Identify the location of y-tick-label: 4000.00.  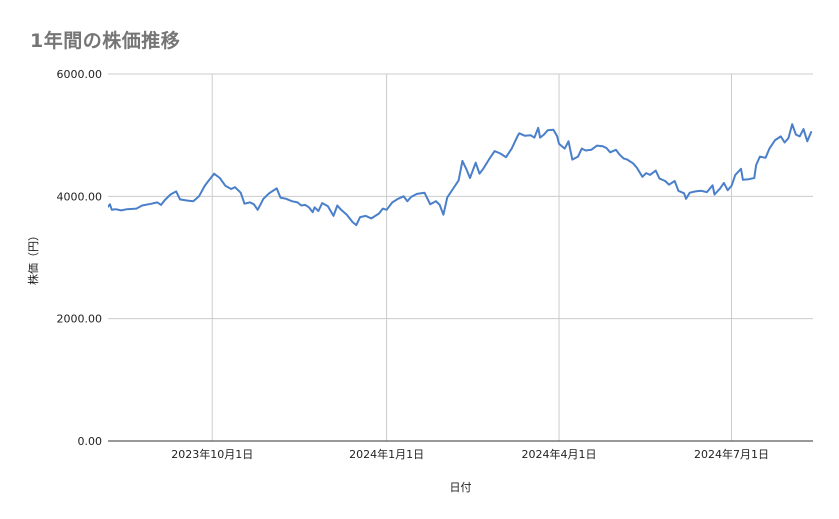
(80, 196).